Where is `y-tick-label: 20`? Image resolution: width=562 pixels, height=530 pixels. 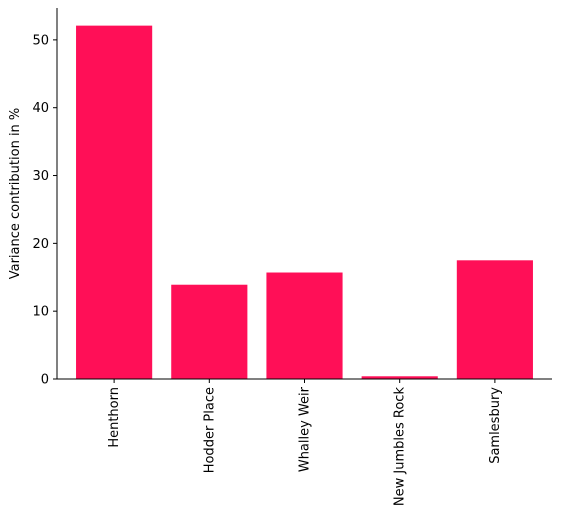
y-tick-label: 20 is located at coordinates (40, 244).